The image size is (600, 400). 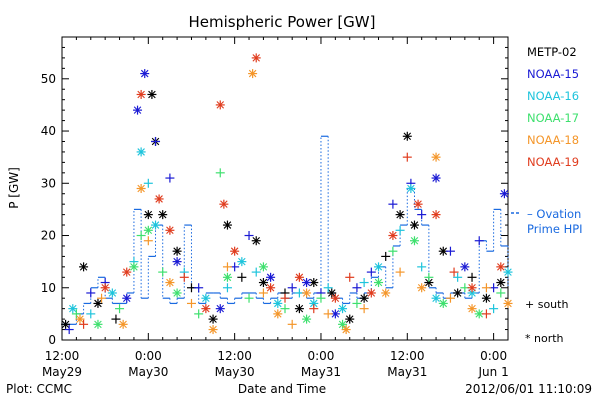 I want to click on chart-title: Hemispheric Power [GW], so click(x=282, y=22).